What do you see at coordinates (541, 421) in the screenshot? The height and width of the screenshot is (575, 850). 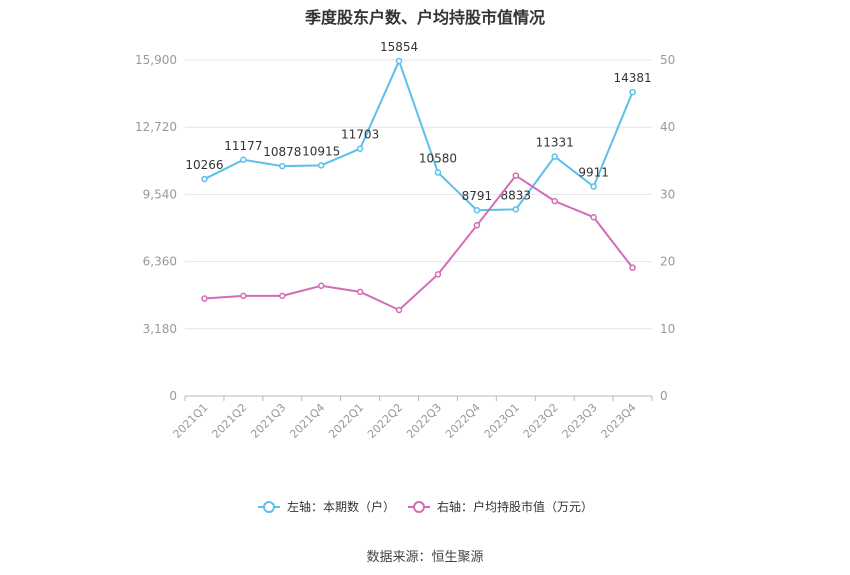 I see `x-axis-tick-label: 2023Q2` at bounding box center [541, 421].